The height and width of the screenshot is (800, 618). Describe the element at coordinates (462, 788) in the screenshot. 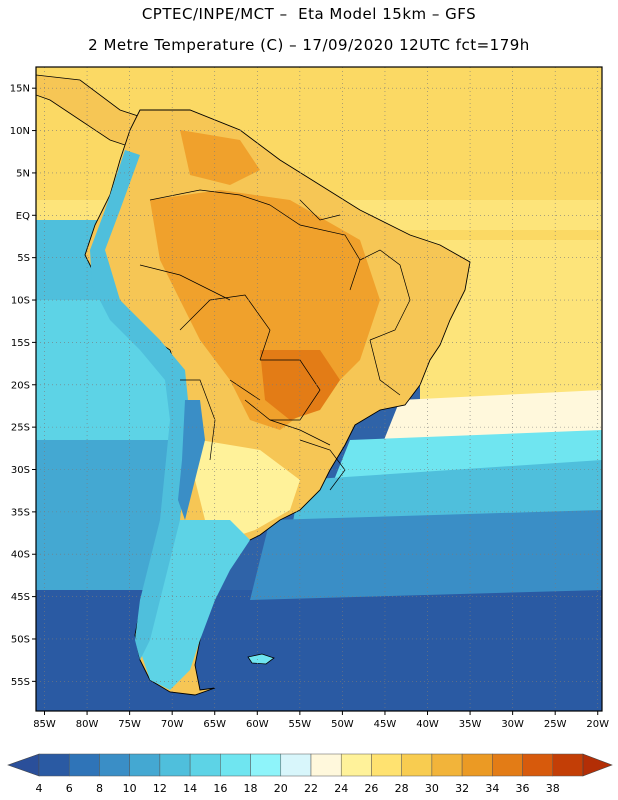

I see `legend-label: 32` at that location.